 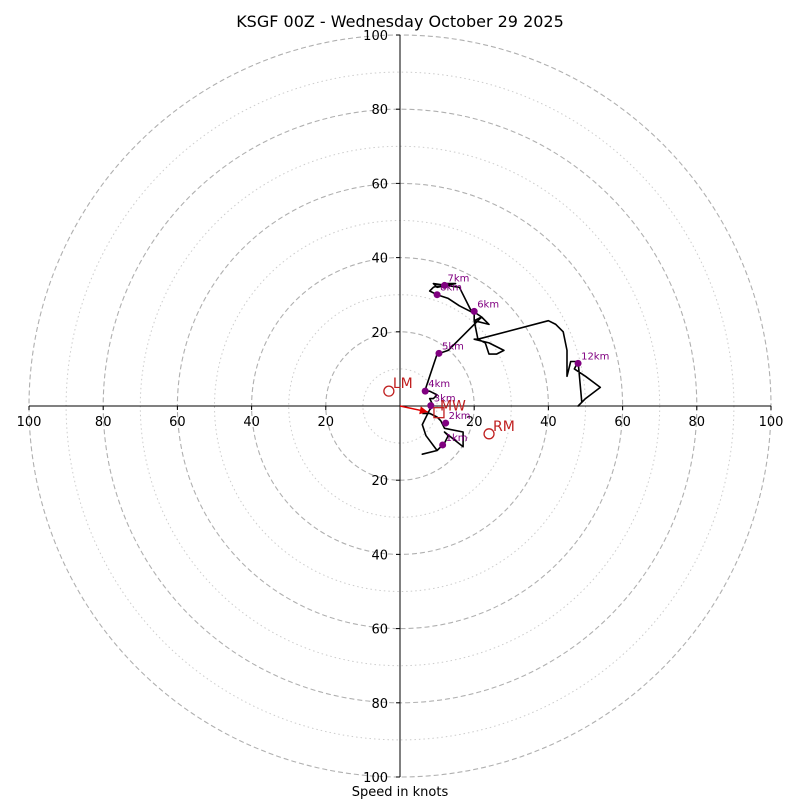 I want to click on storm-motion-lm-label: LM, so click(x=403, y=384).